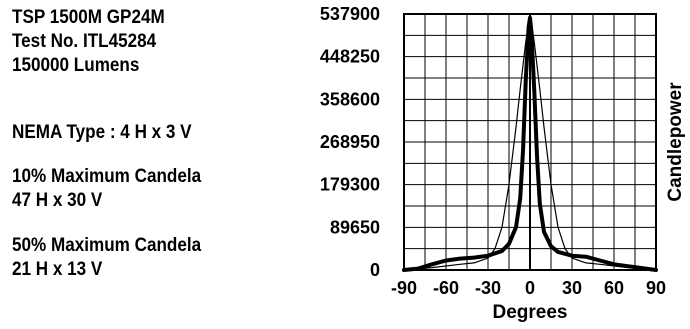  I want to click on y-tick-label: 179300, so click(350, 185).